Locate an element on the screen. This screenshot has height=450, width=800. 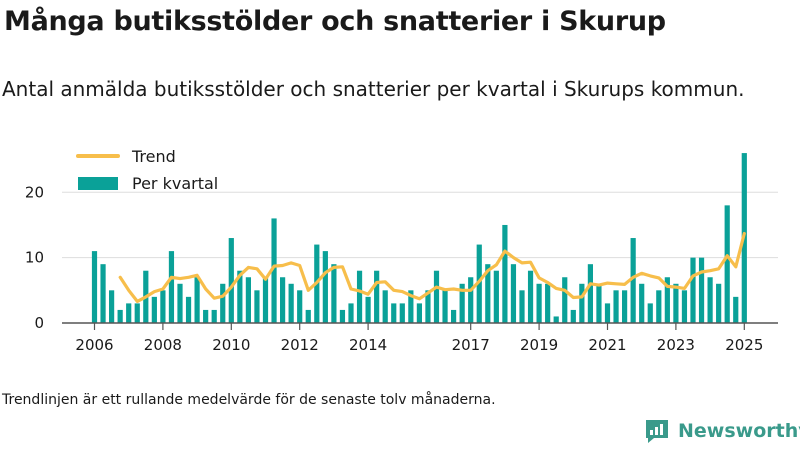
trend-series is located at coordinates (432, 267).